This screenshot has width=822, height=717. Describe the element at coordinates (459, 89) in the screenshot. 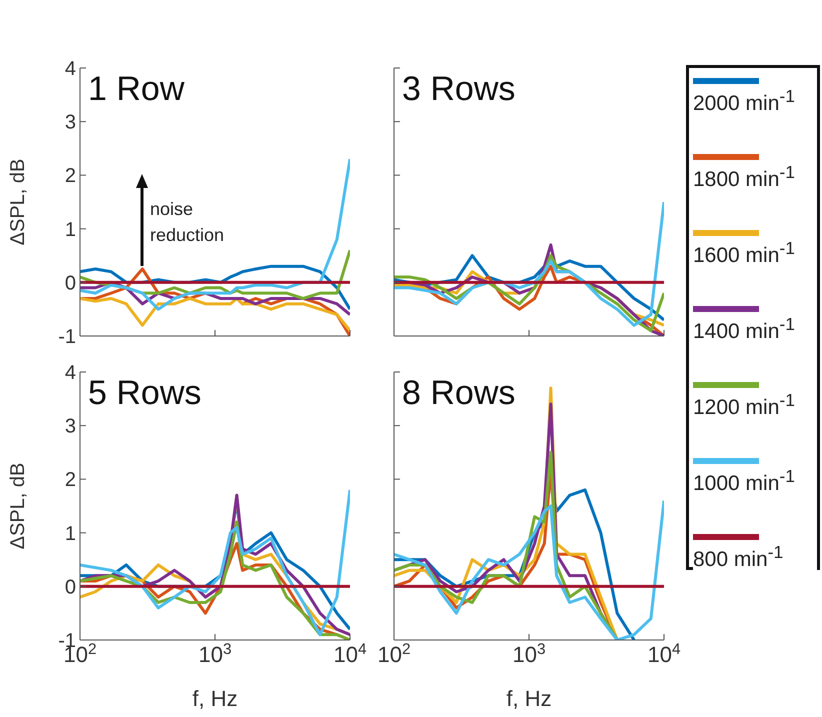

I see `chart-title: 3 Rows` at that location.